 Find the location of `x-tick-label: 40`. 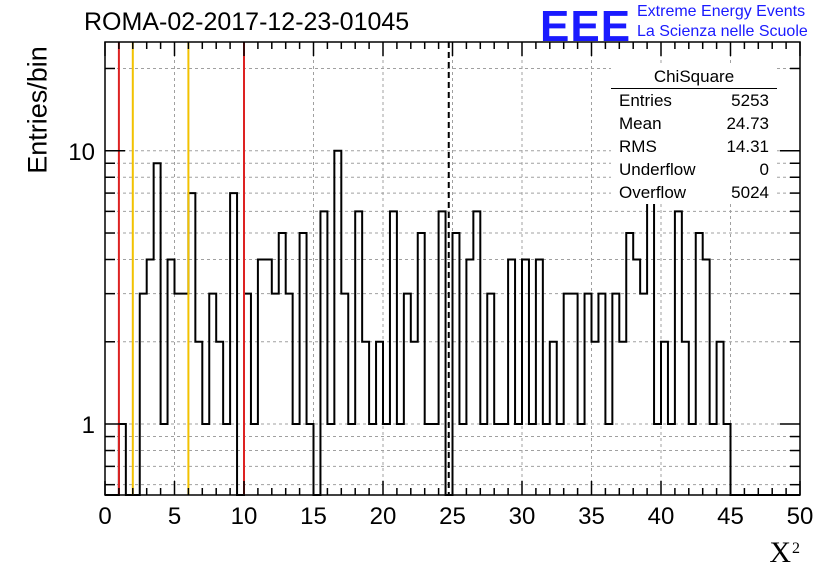

x-tick-label: 40 is located at coordinates (661, 516).